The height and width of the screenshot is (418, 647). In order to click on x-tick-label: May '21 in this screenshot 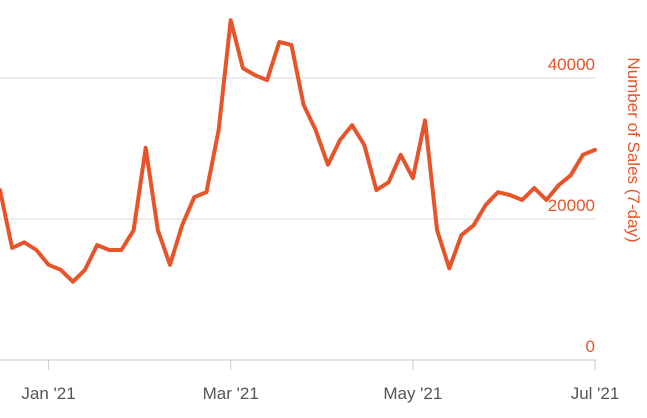, I will do `click(412, 393)`.